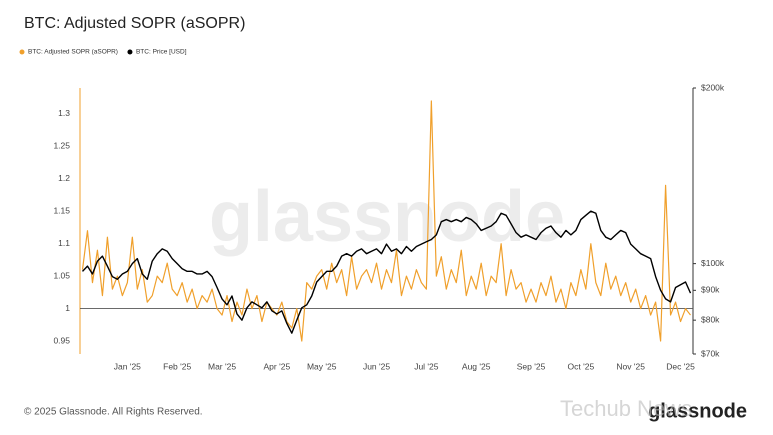 This screenshot has height=435, width=773. I want to click on y-tick-label: 1.15, so click(61, 211).